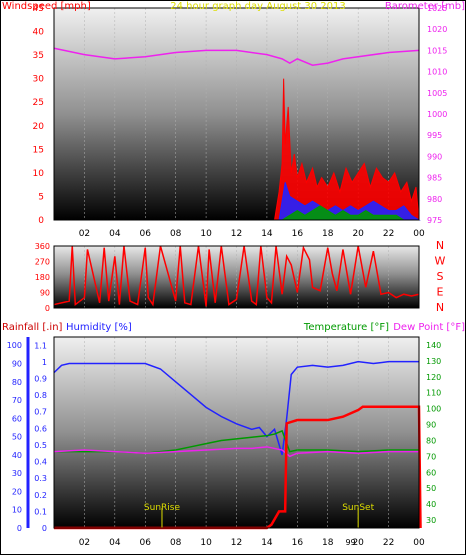 The width and height of the screenshot is (466, 555). I want to click on panel1-y-tick-label: 35, so click(38, 56).